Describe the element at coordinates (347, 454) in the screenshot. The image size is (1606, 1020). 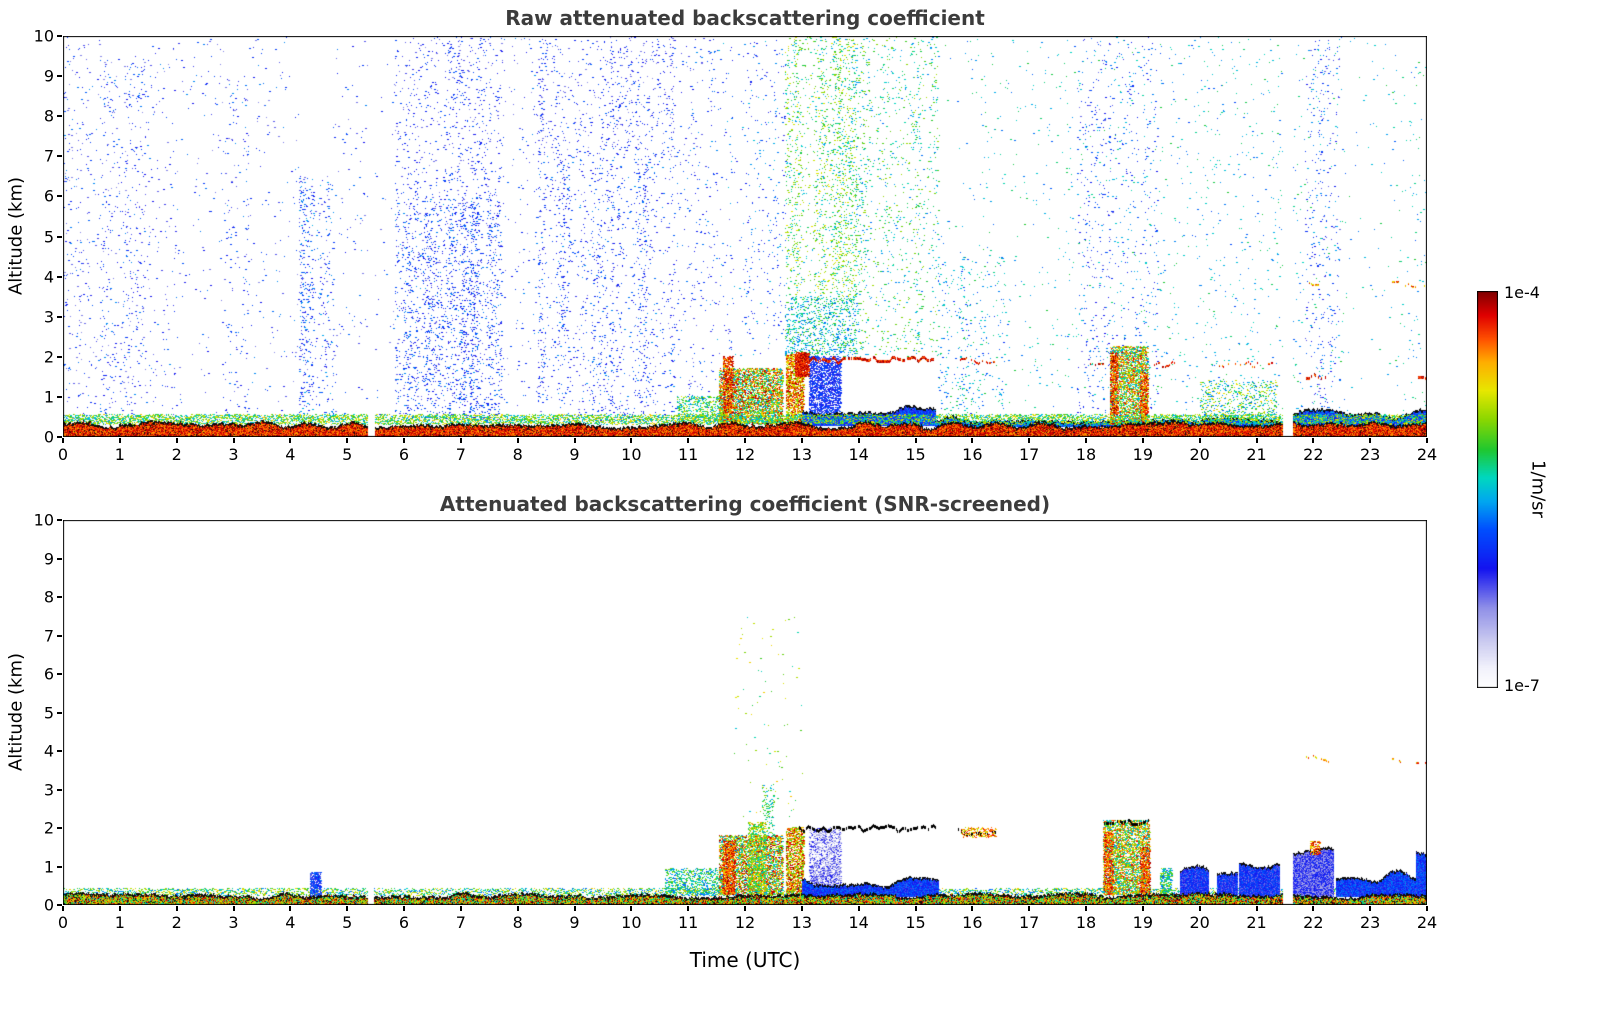
I see `x-tick-label: 5` at that location.